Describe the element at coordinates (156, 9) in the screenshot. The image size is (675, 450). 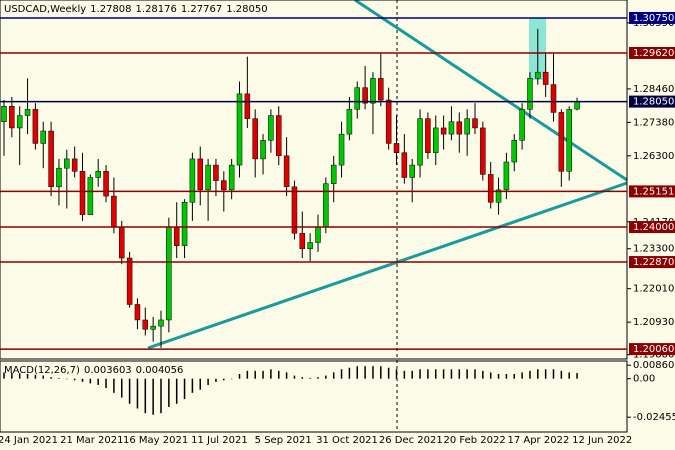
I see `ohlc-value: 1.28176` at that location.